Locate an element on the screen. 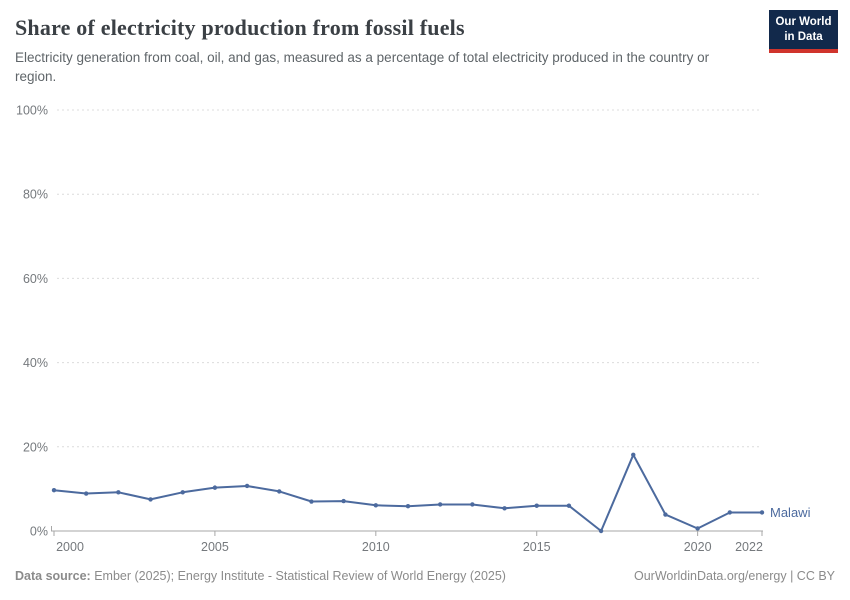  y-tick-label-100: 100% is located at coordinates (32, 111).